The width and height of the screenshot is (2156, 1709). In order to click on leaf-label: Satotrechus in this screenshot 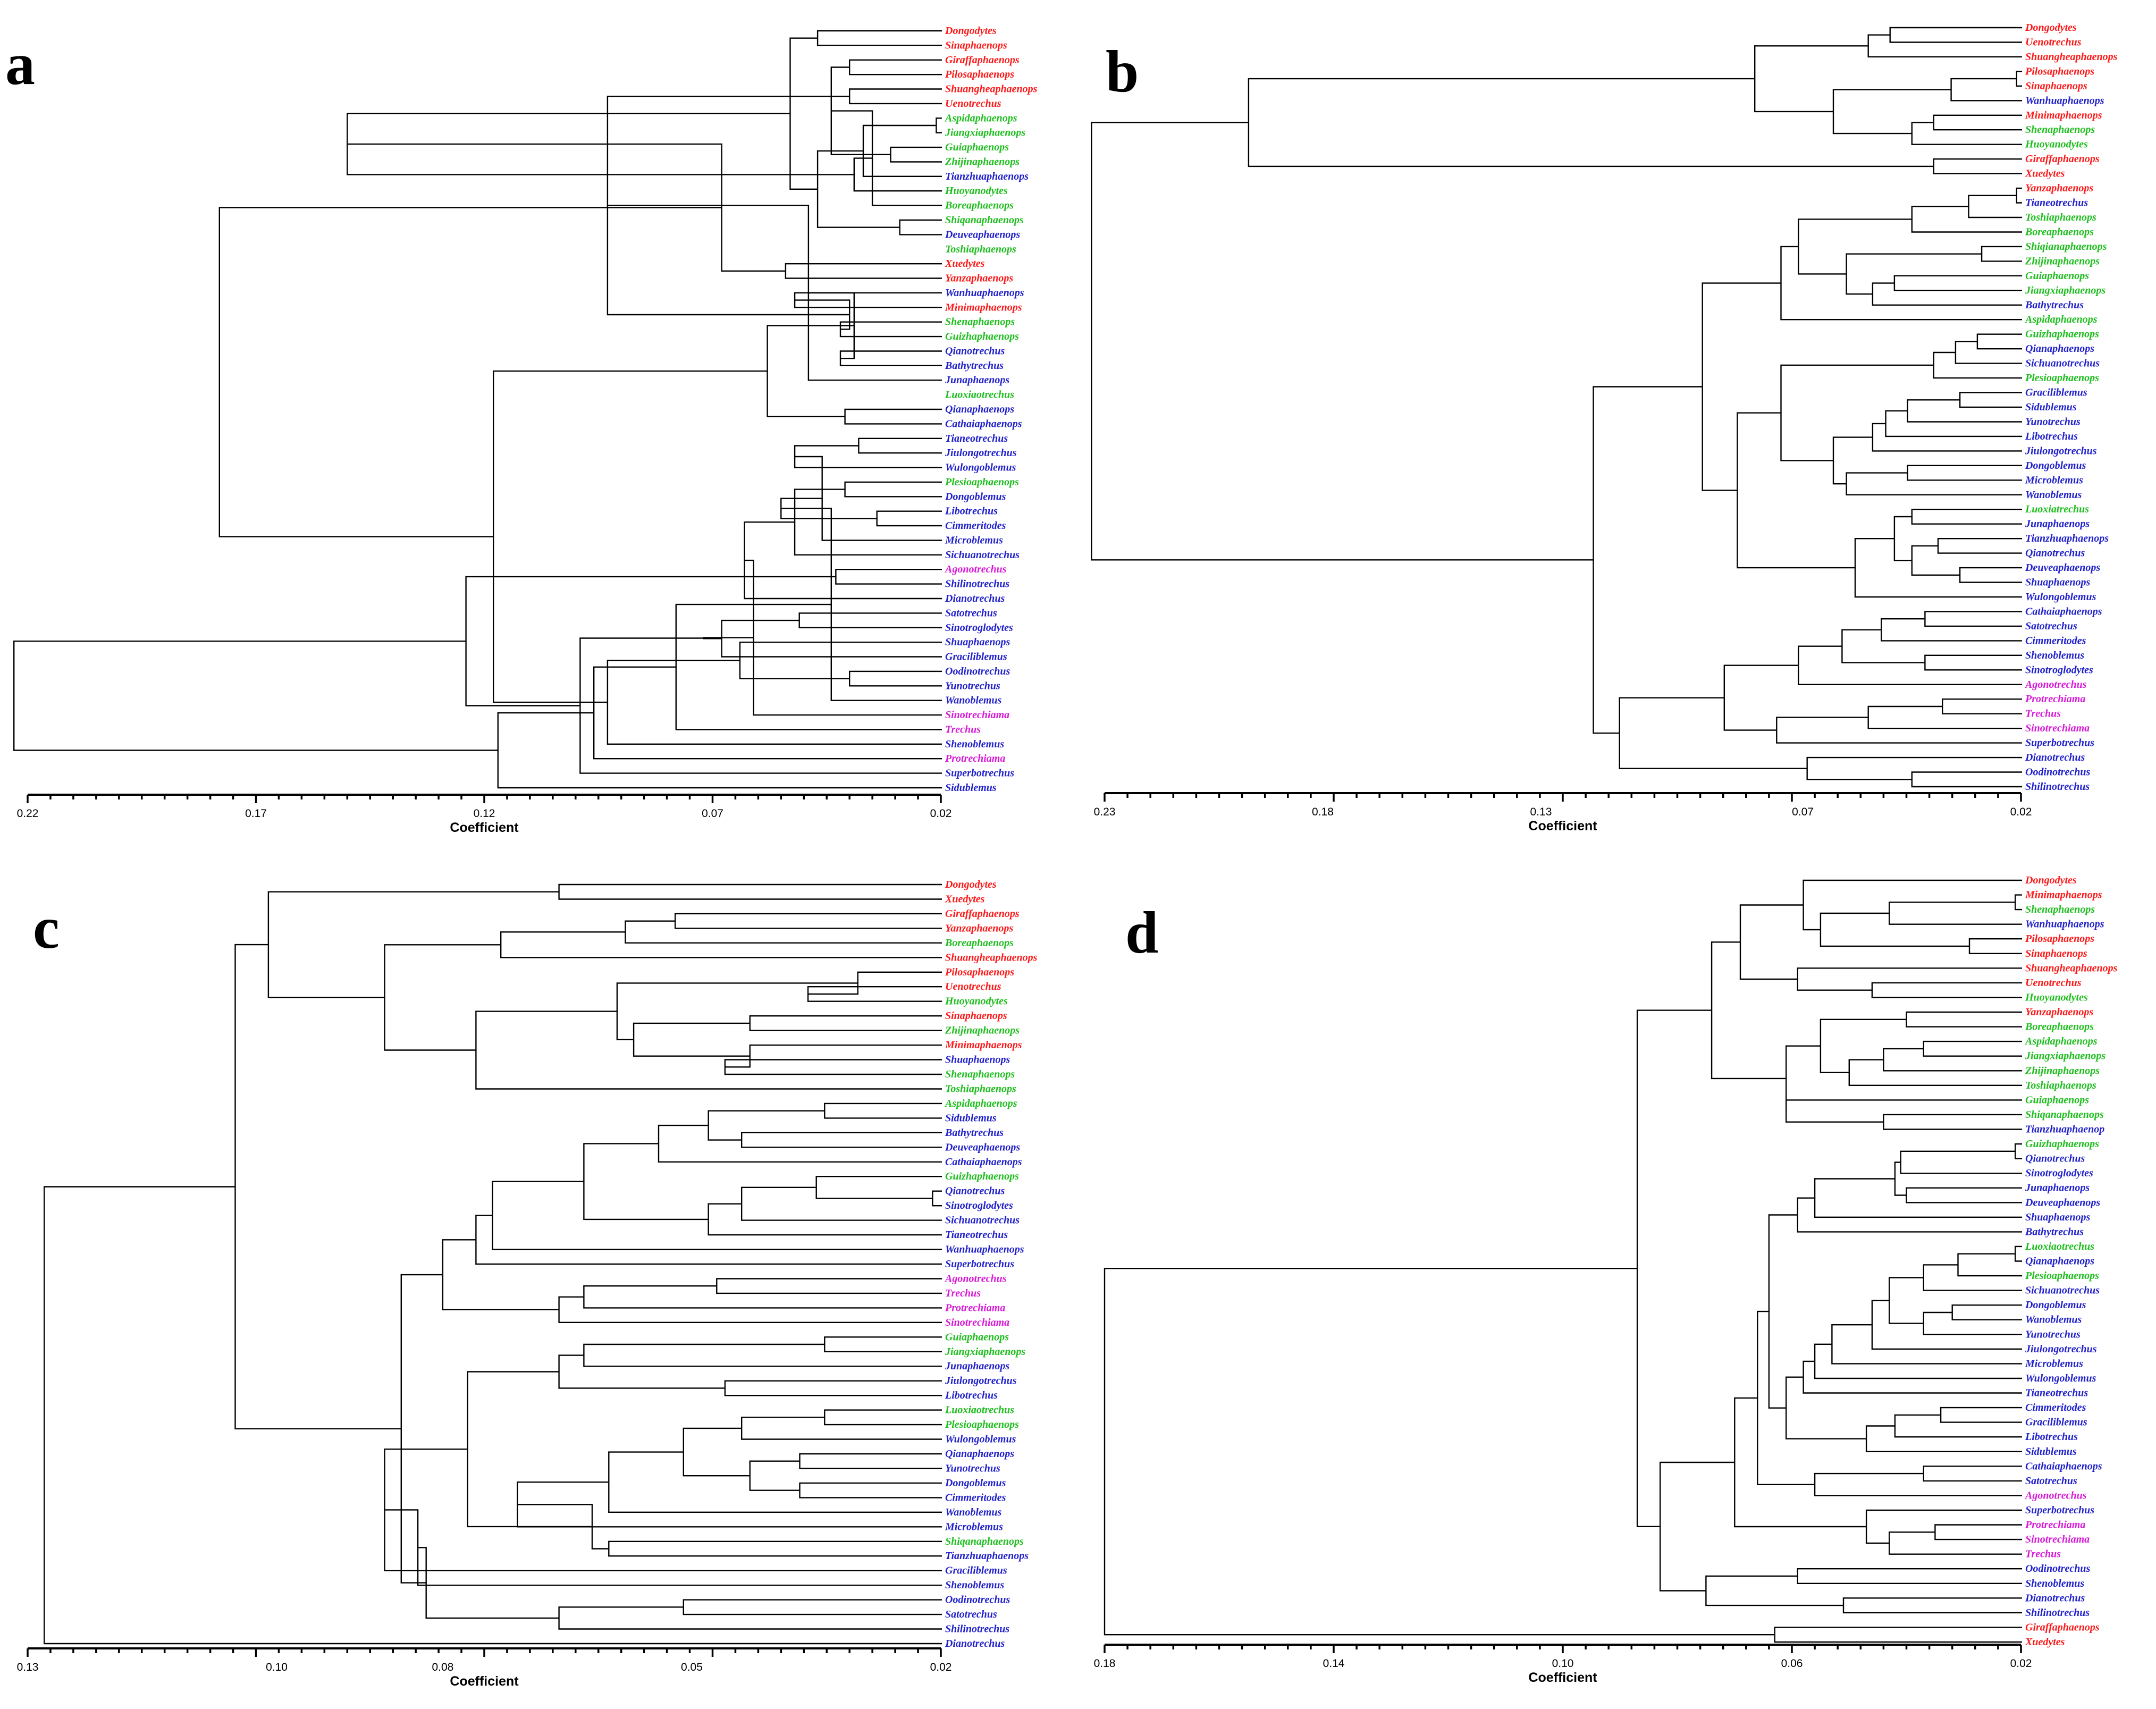, I will do `click(971, 1614)`.